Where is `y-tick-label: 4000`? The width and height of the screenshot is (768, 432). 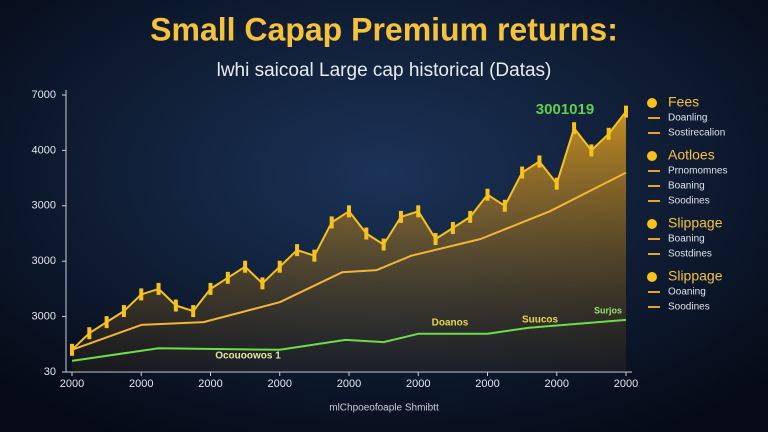
y-tick-label: 4000 is located at coordinates (44, 150).